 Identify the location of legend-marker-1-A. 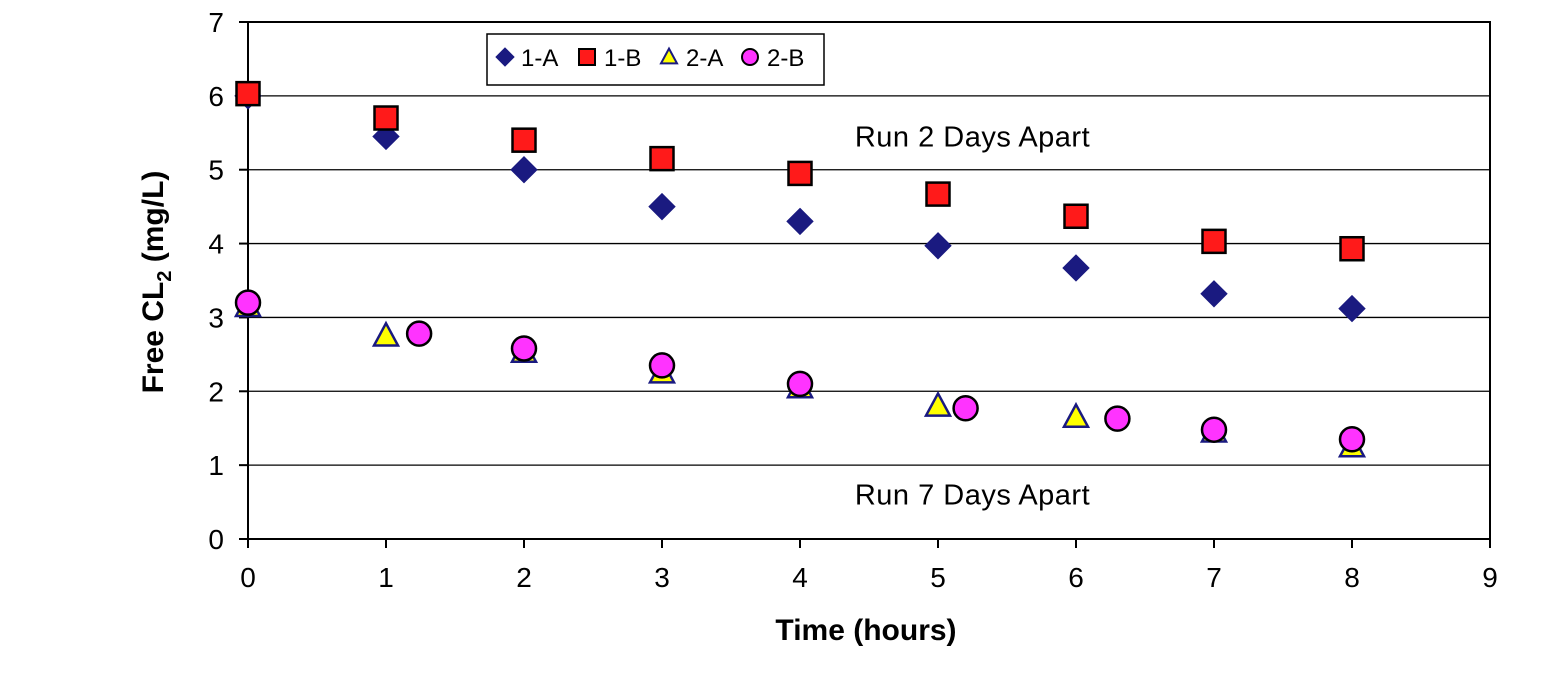
(505, 57).